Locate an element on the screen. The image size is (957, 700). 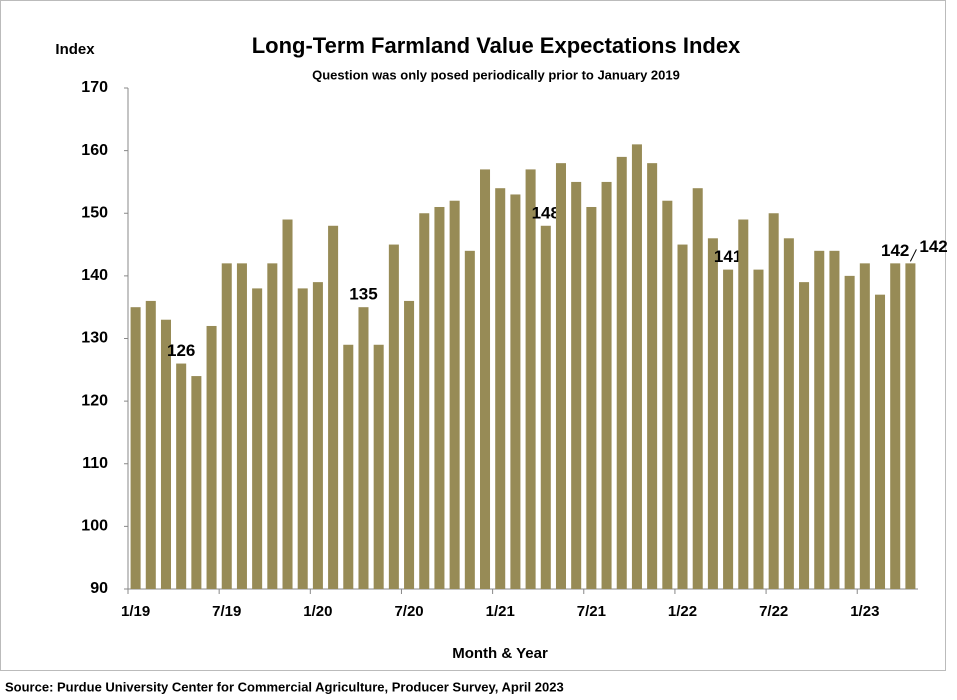
y-tick-label: 90 is located at coordinates (99, 588).